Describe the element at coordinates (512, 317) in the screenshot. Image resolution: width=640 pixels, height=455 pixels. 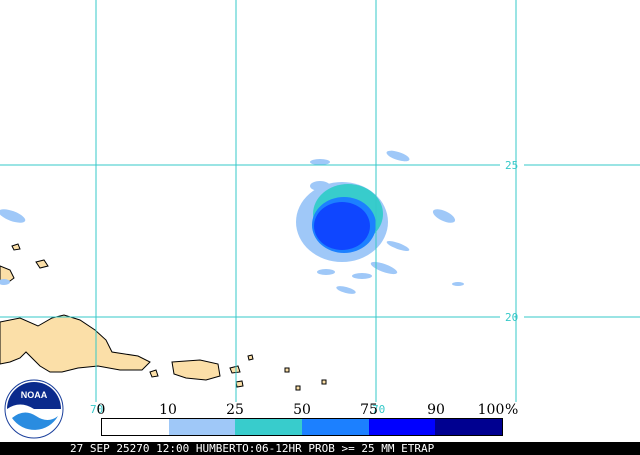
I see `latitude-label-20: 20` at that location.